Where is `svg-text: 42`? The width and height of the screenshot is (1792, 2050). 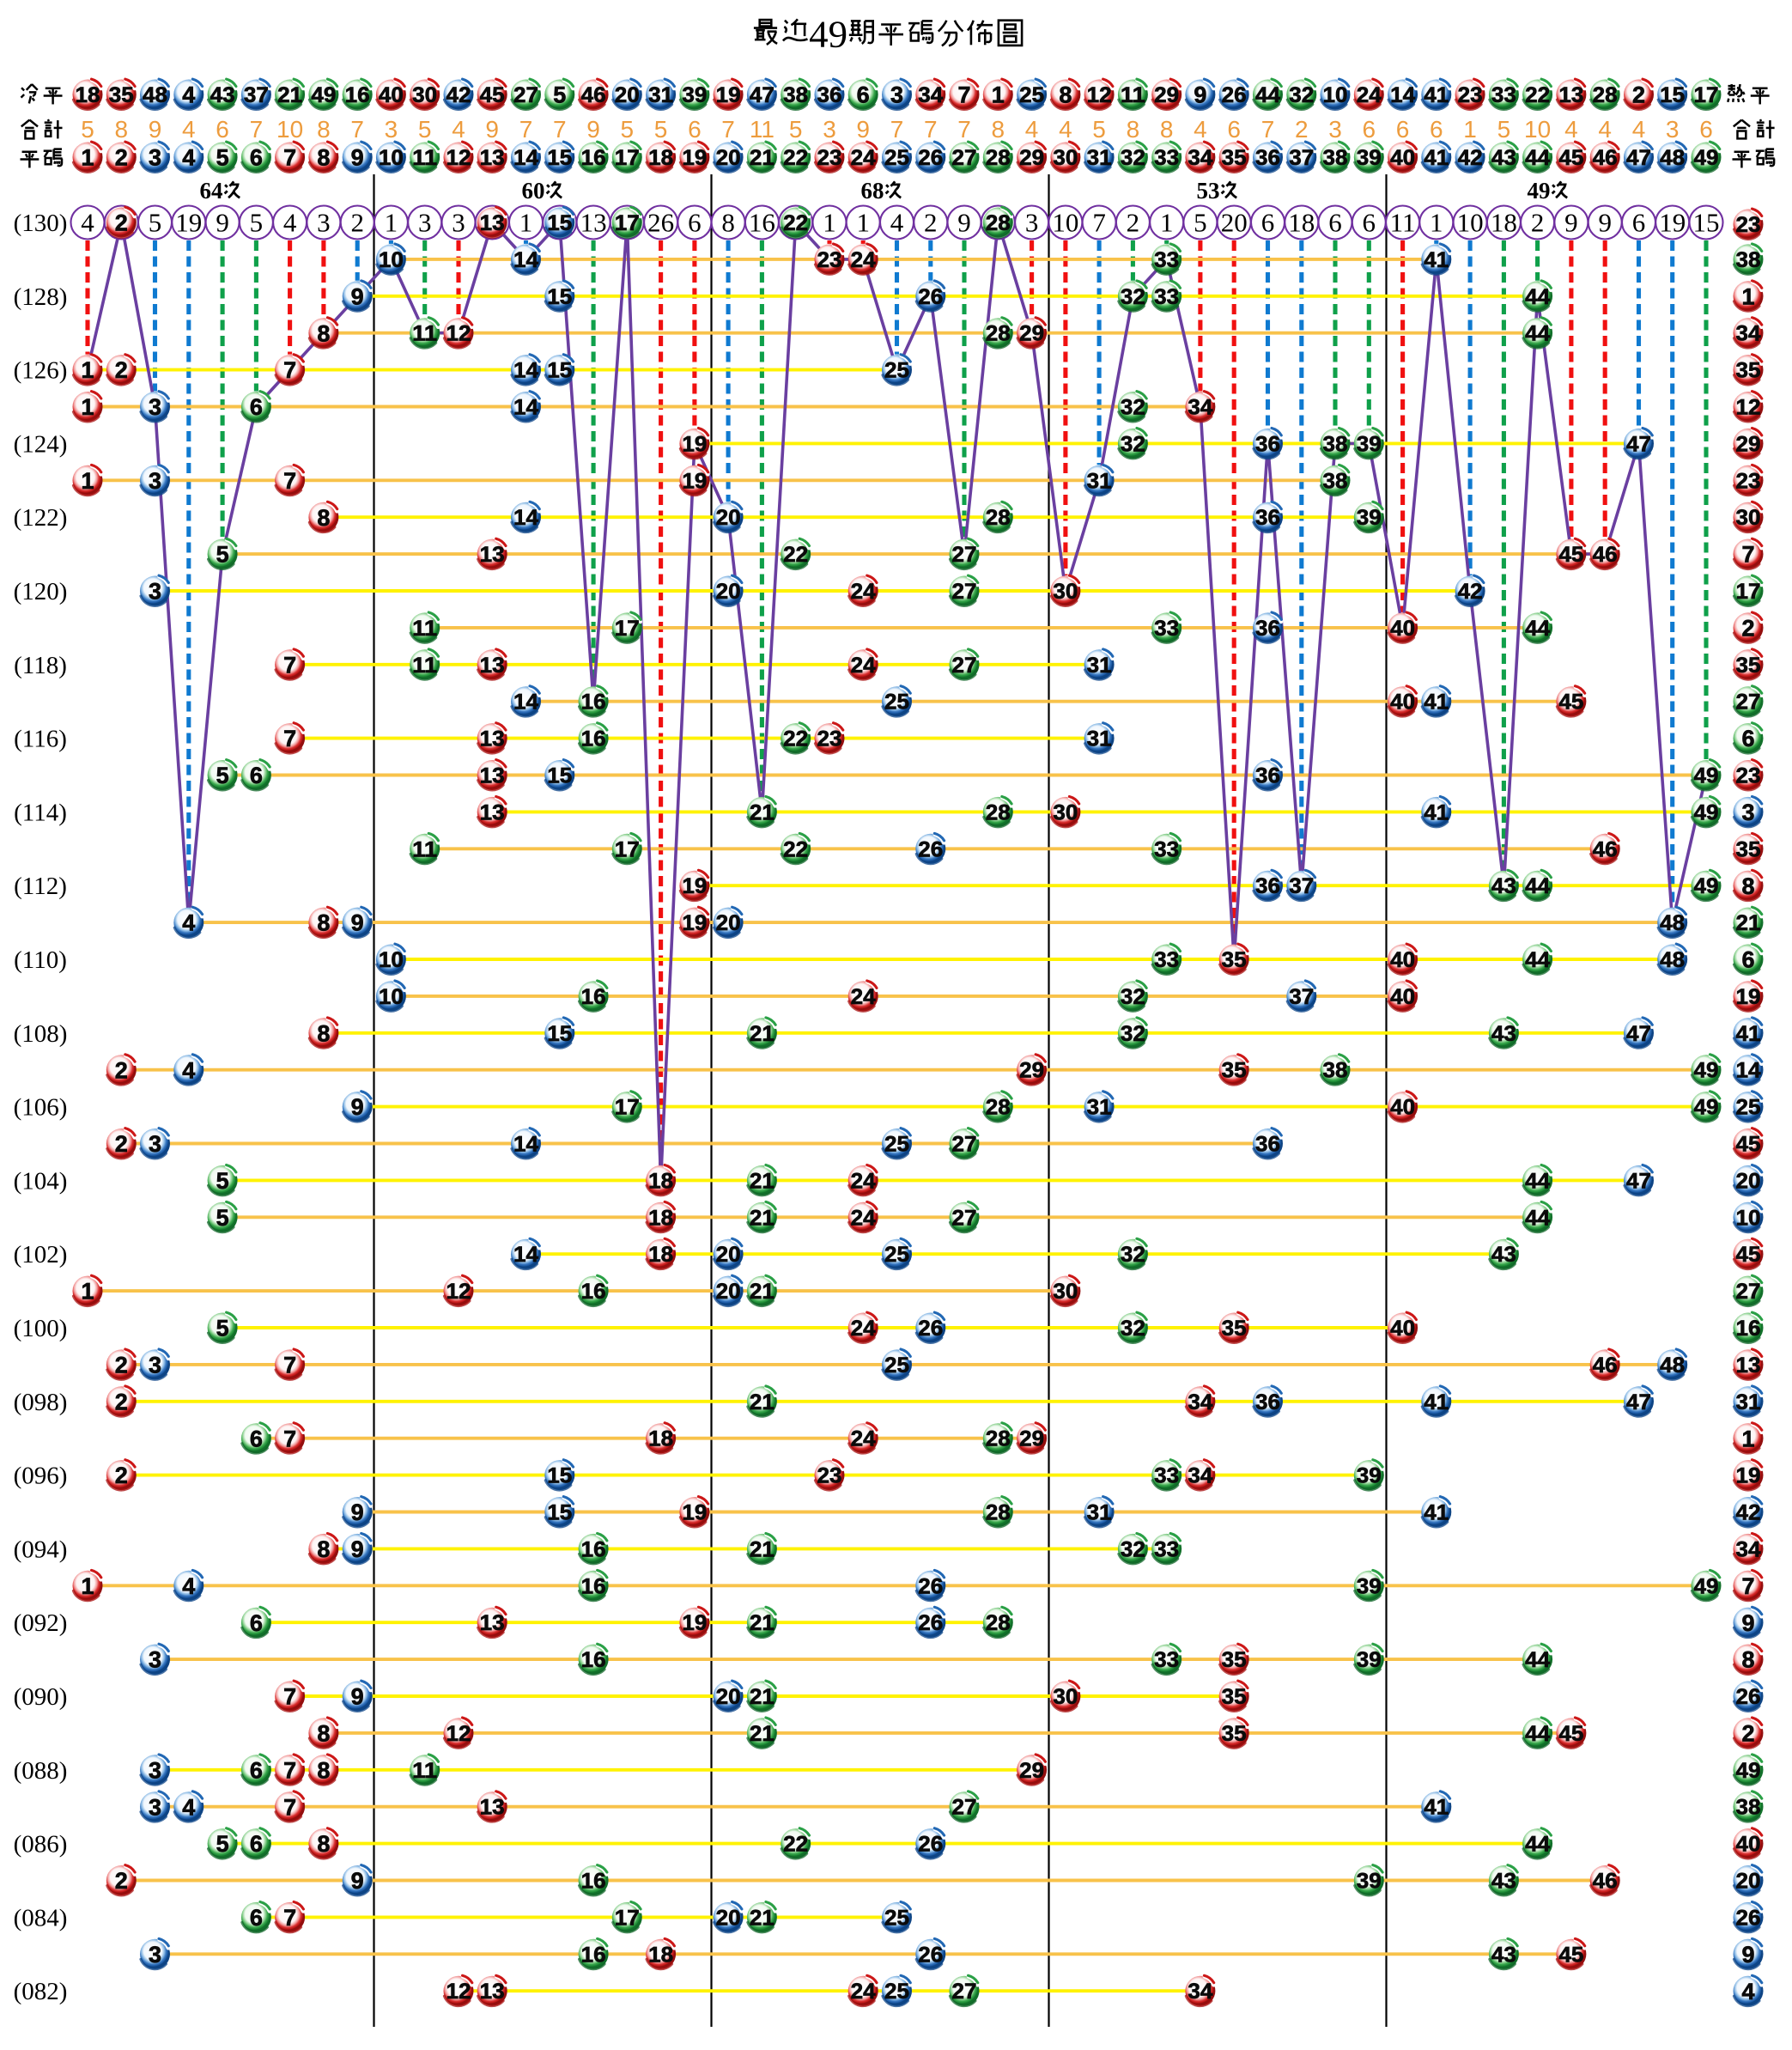 svg-text: 42 is located at coordinates (1470, 592).